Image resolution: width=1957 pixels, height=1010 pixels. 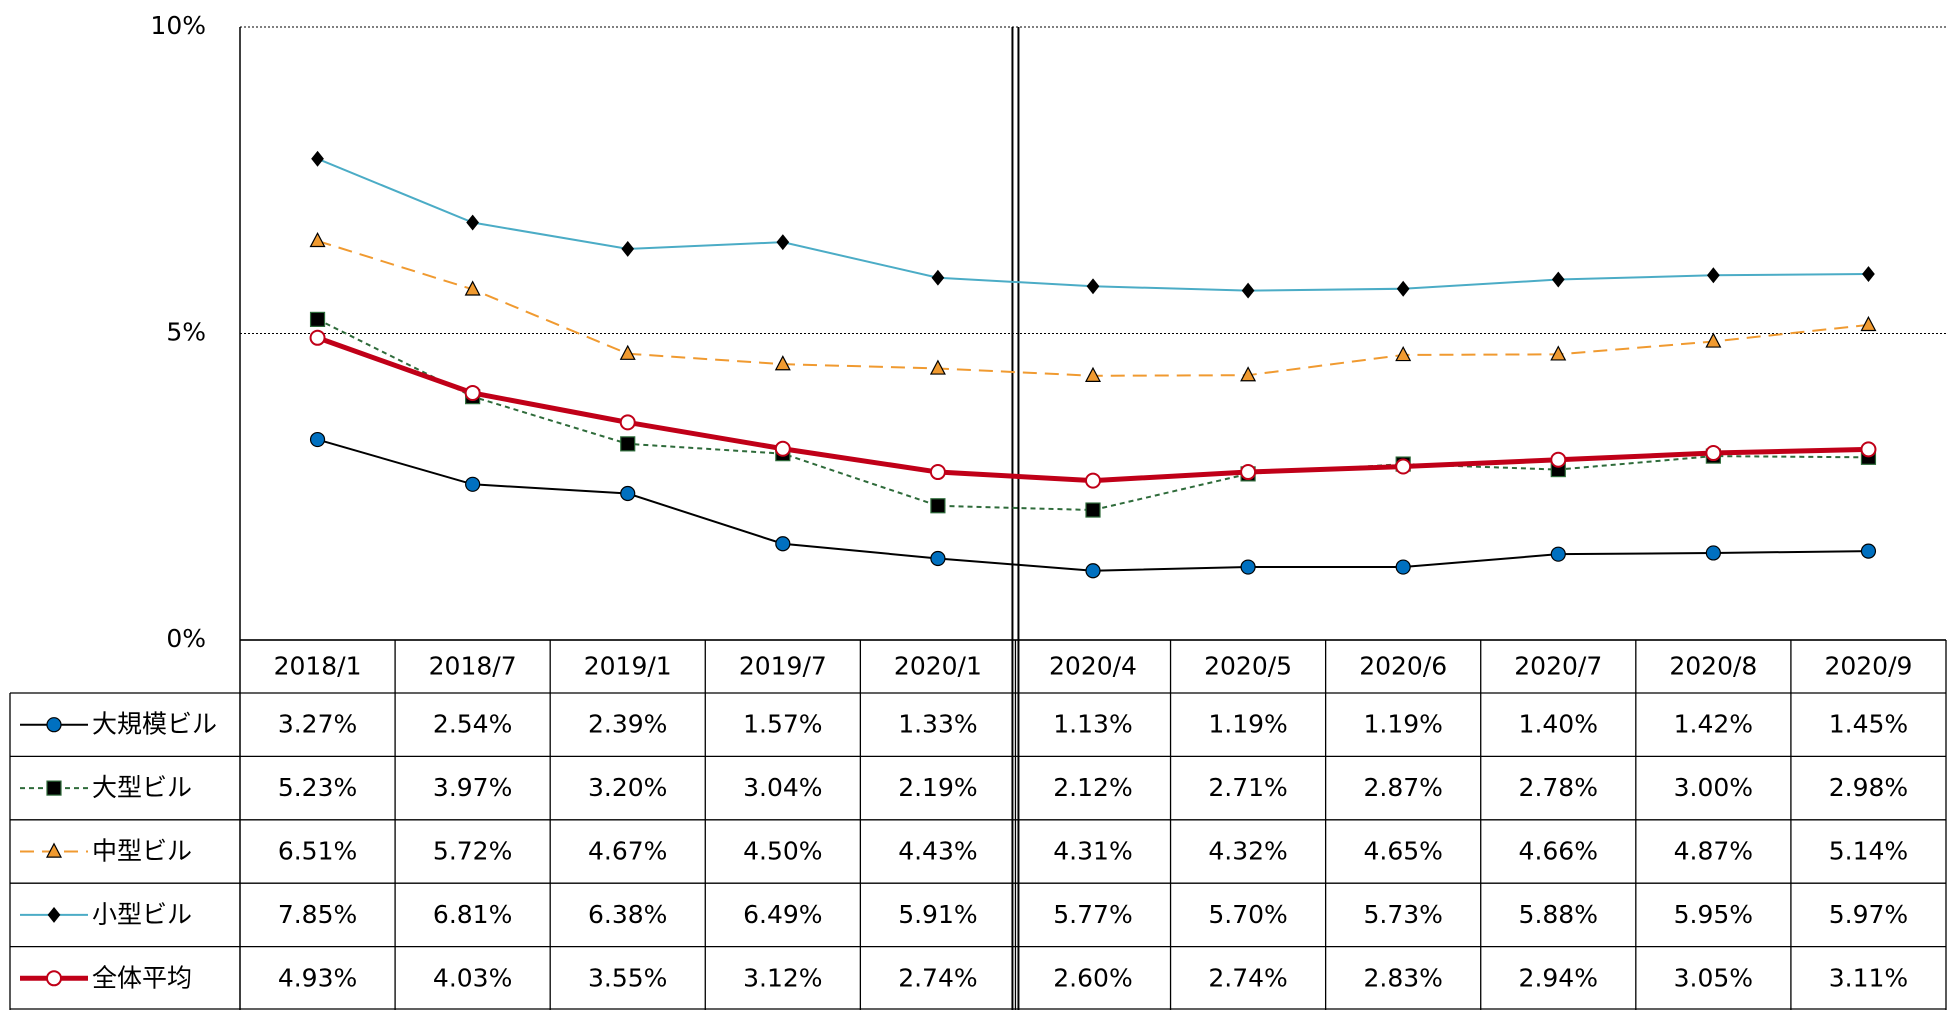 What do you see at coordinates (627, 724) in the screenshot?
I see `table-value: 2.39%` at bounding box center [627, 724].